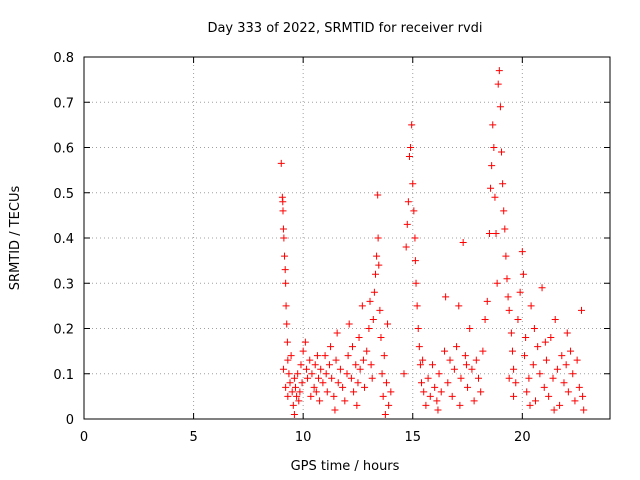  Describe the element at coordinates (522, 437) in the screenshot. I see `x-tick-label: 20` at that location.